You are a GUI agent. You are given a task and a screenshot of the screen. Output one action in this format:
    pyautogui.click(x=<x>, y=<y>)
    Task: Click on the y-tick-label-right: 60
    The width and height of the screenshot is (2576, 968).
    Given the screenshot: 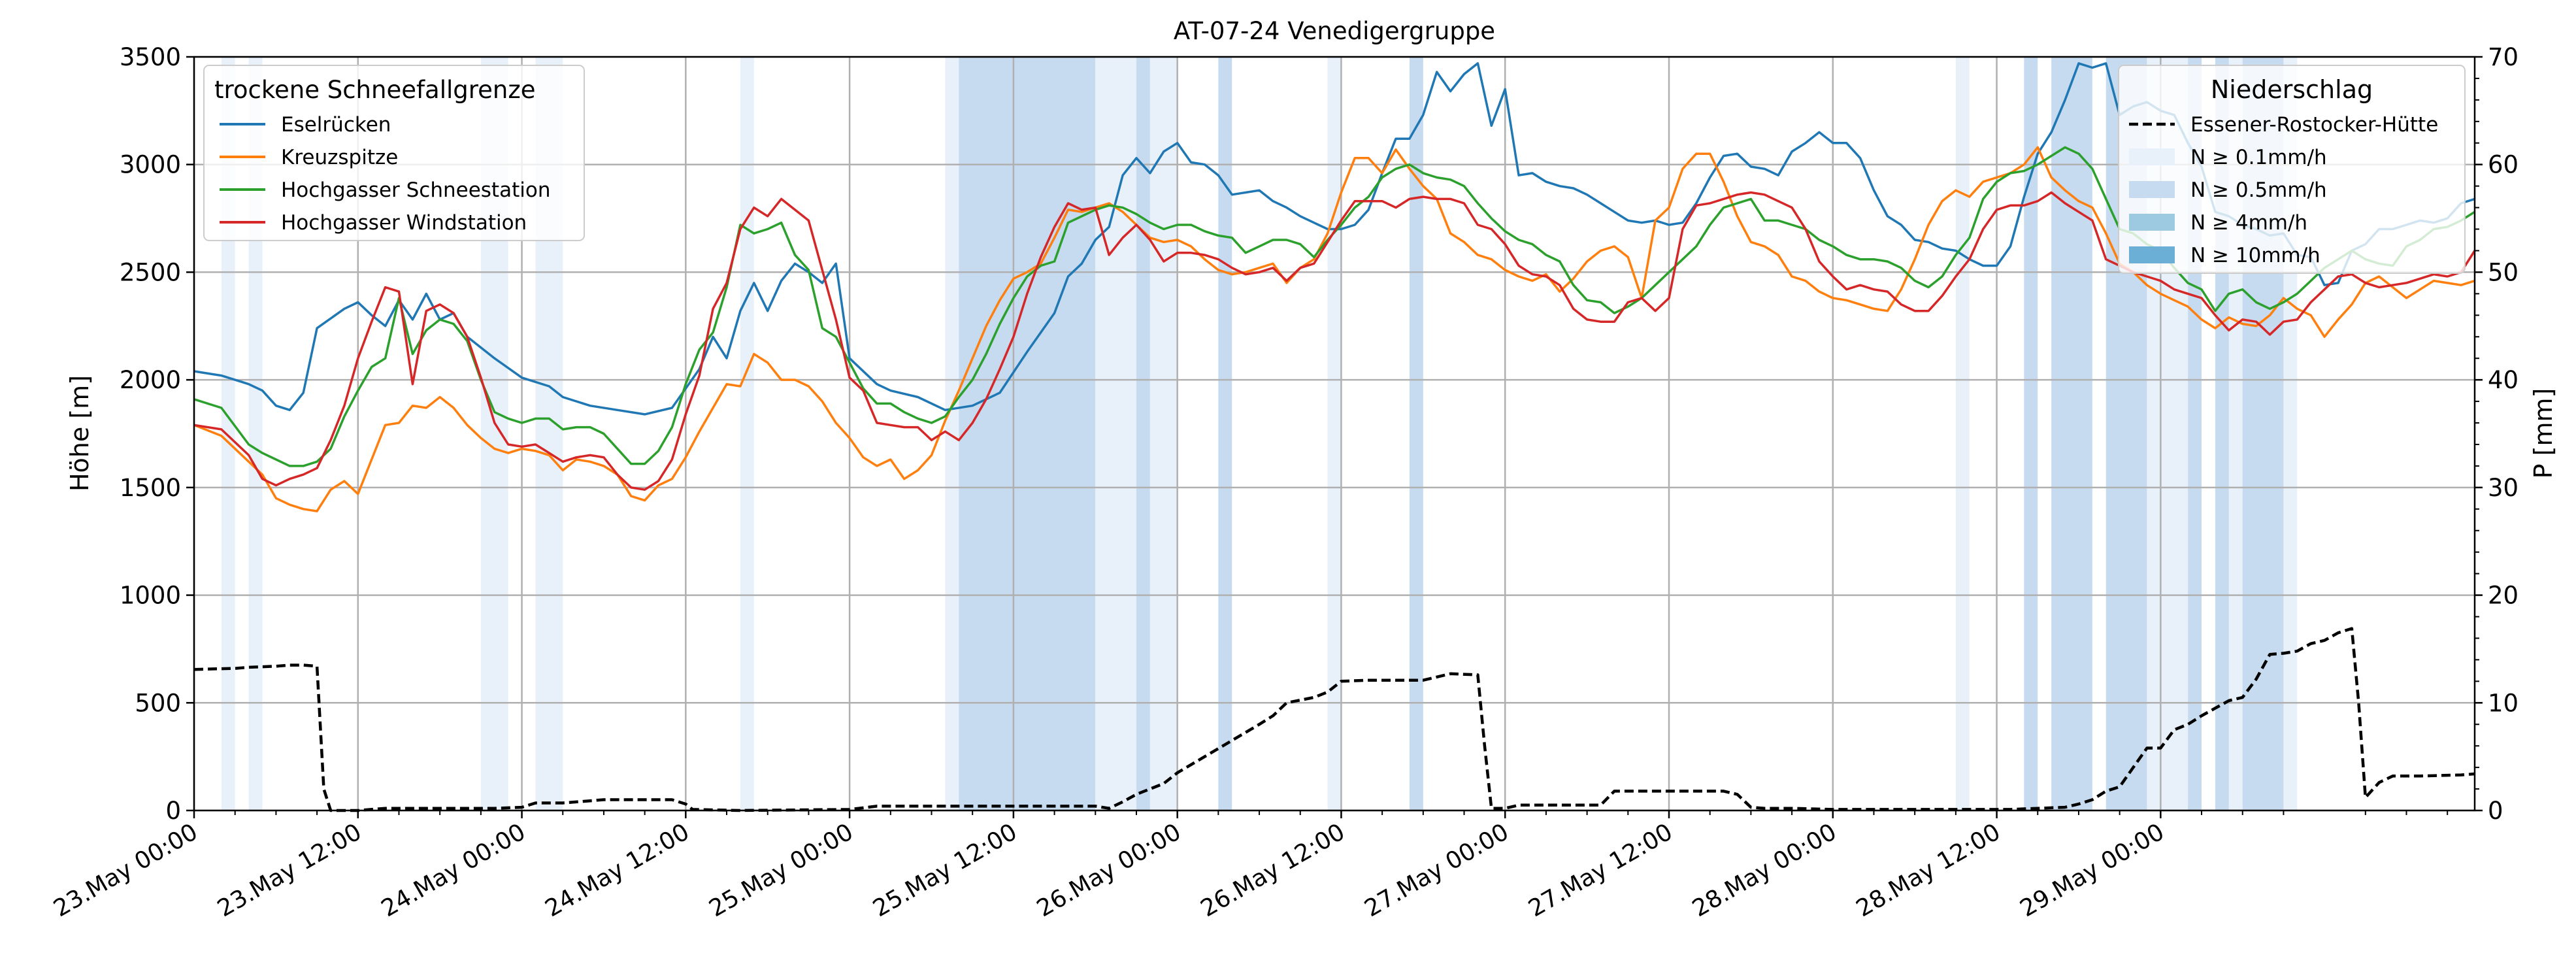 What is the action you would take?
    pyautogui.click(x=2503, y=165)
    